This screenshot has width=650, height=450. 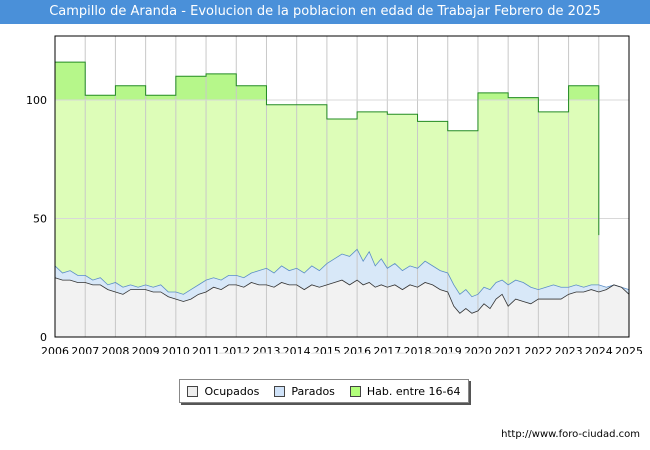 I want to click on legend: Ocupados Parados Hab. entre 16-64, so click(x=324, y=391).